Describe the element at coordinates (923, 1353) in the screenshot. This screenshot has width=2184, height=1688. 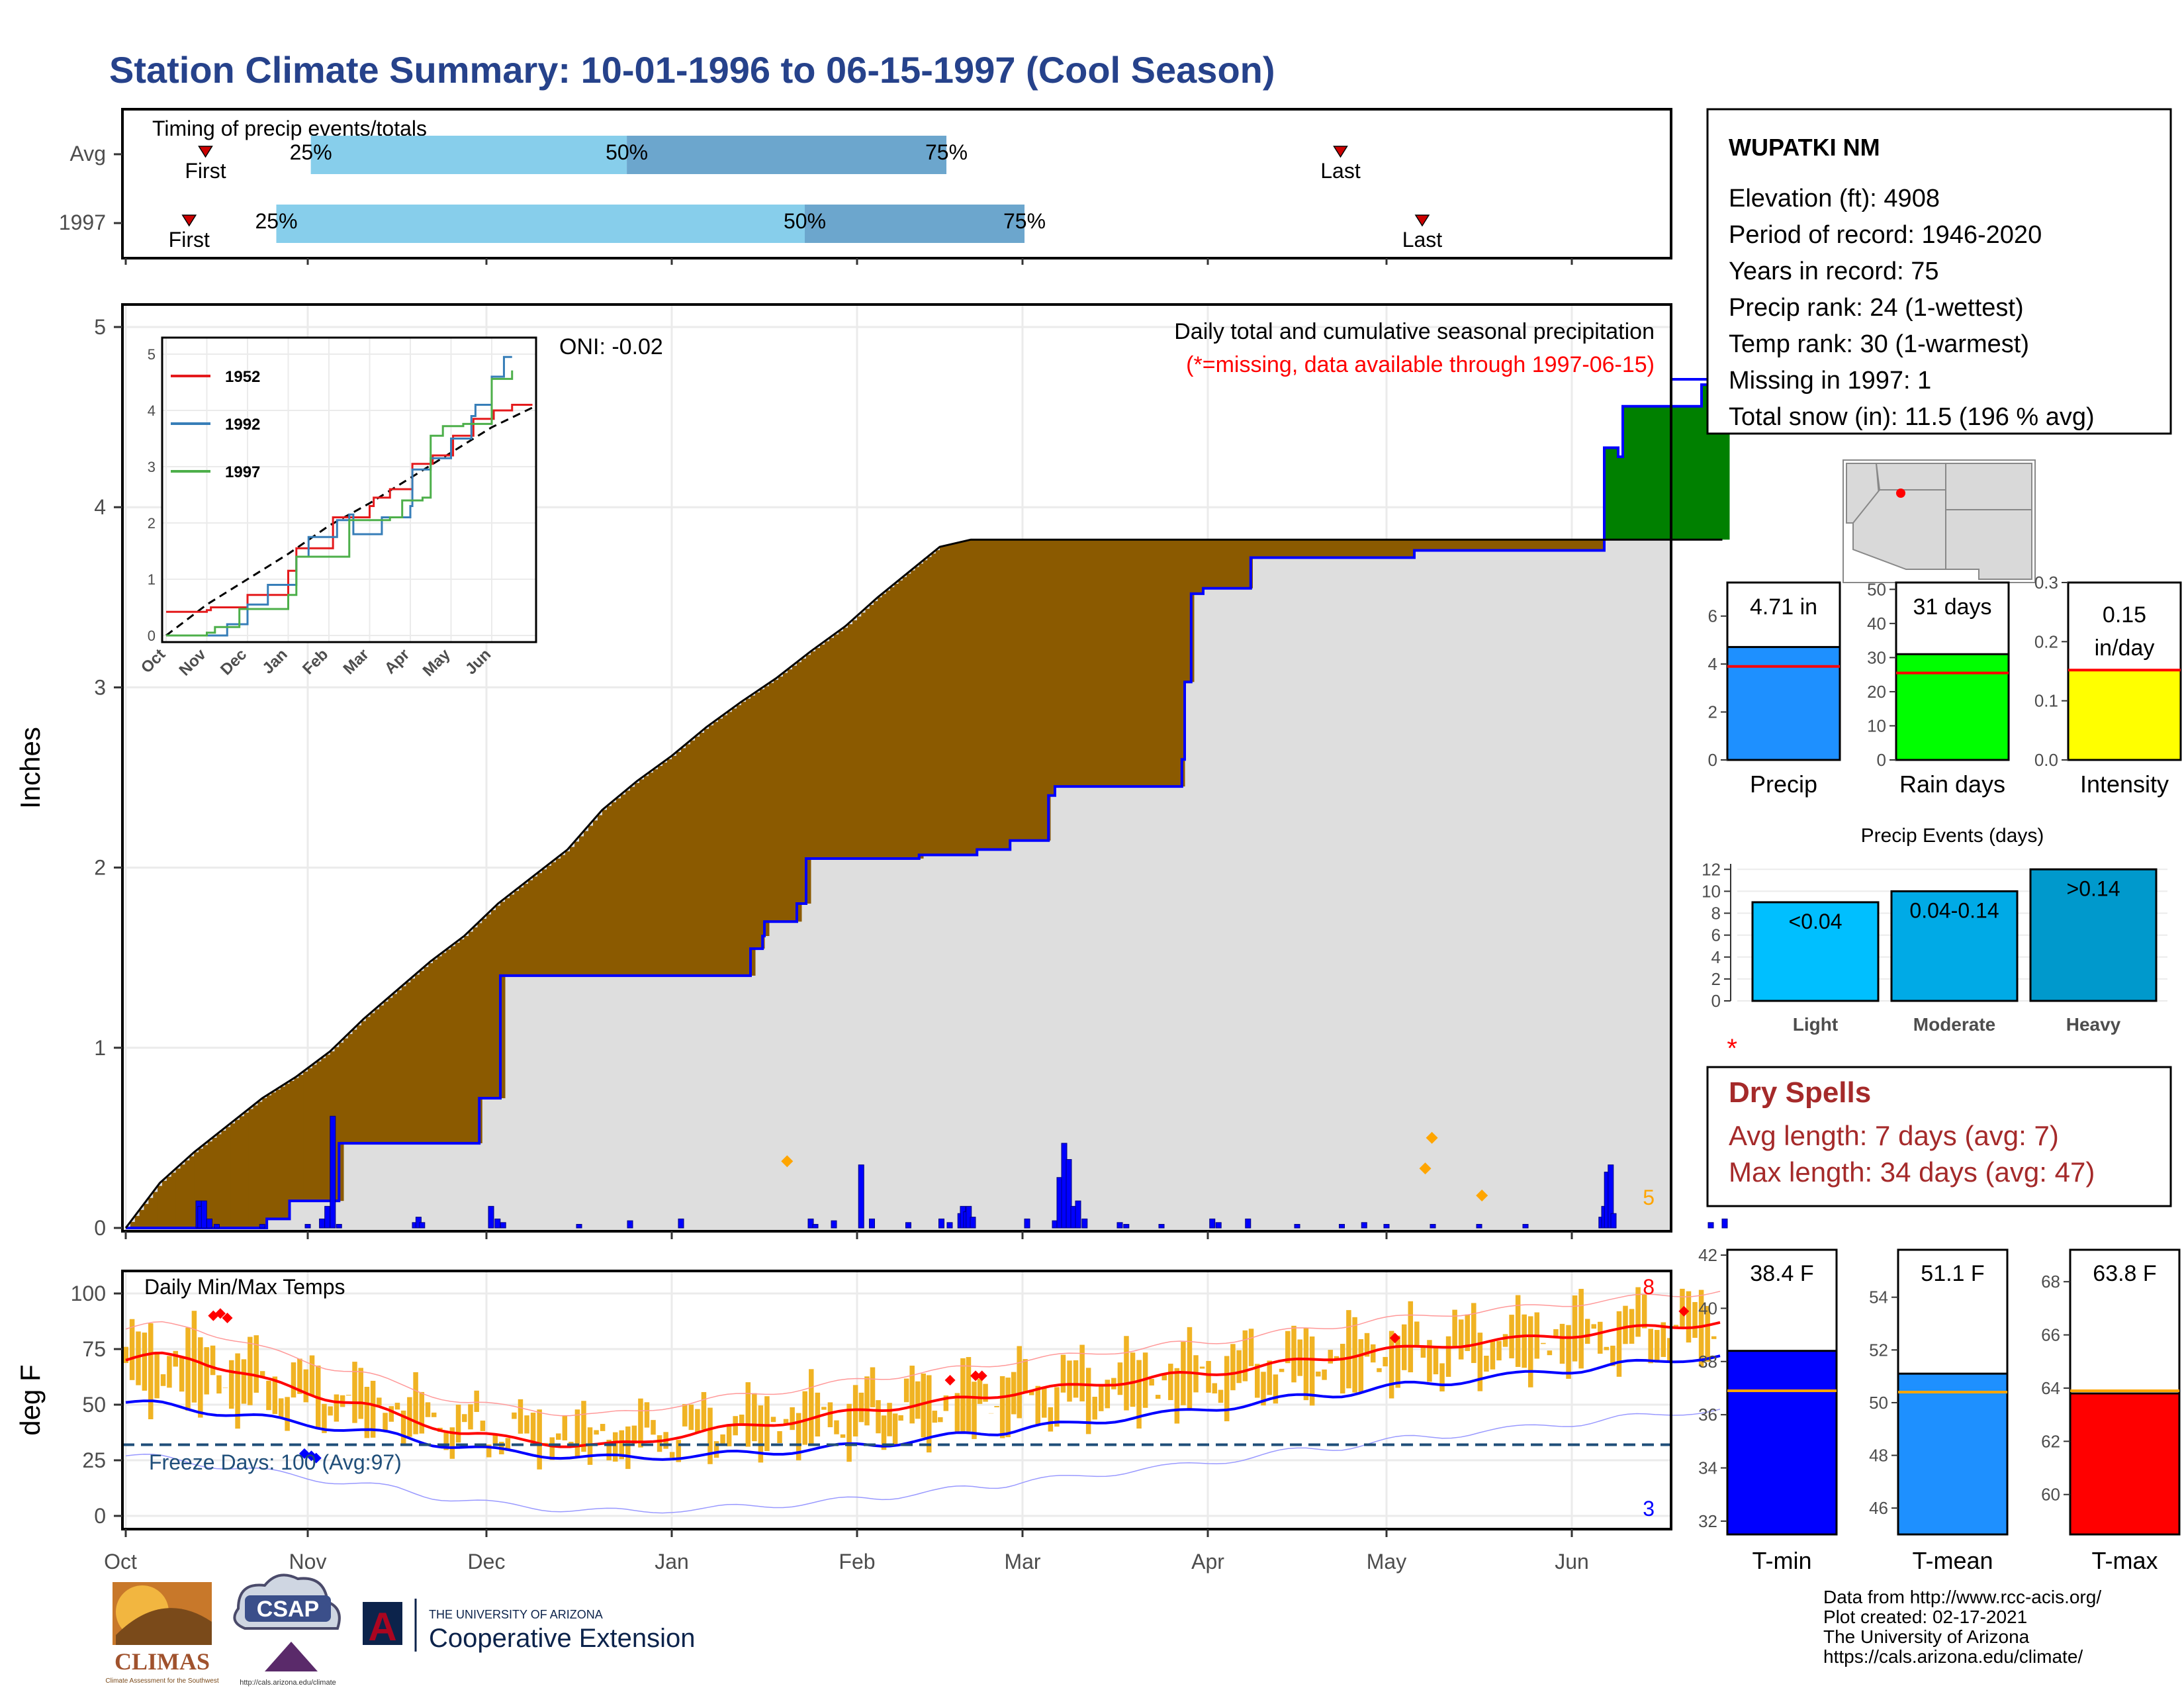
I see `record-max-line` at that location.